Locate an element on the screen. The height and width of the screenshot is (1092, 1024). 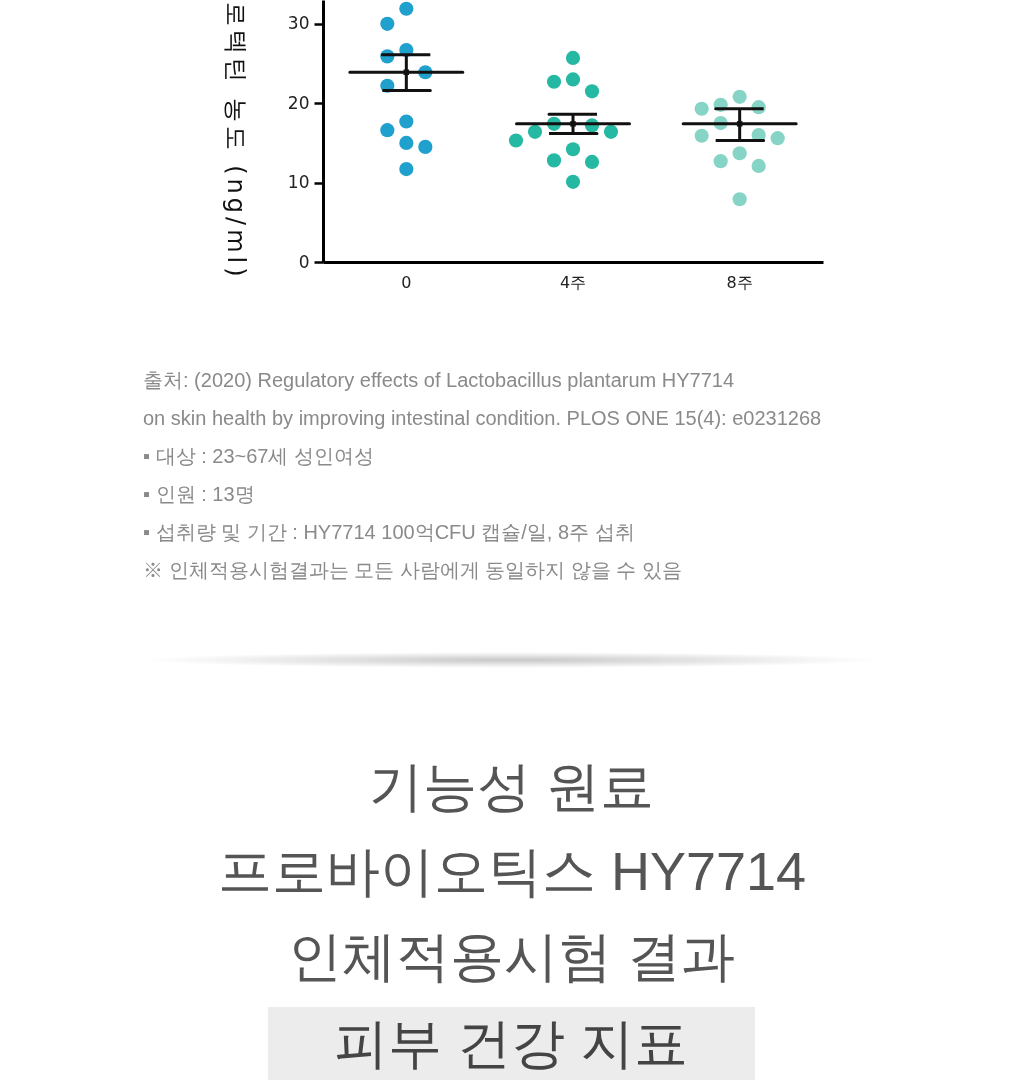
y-tick-label: 10 is located at coordinates (298, 182).